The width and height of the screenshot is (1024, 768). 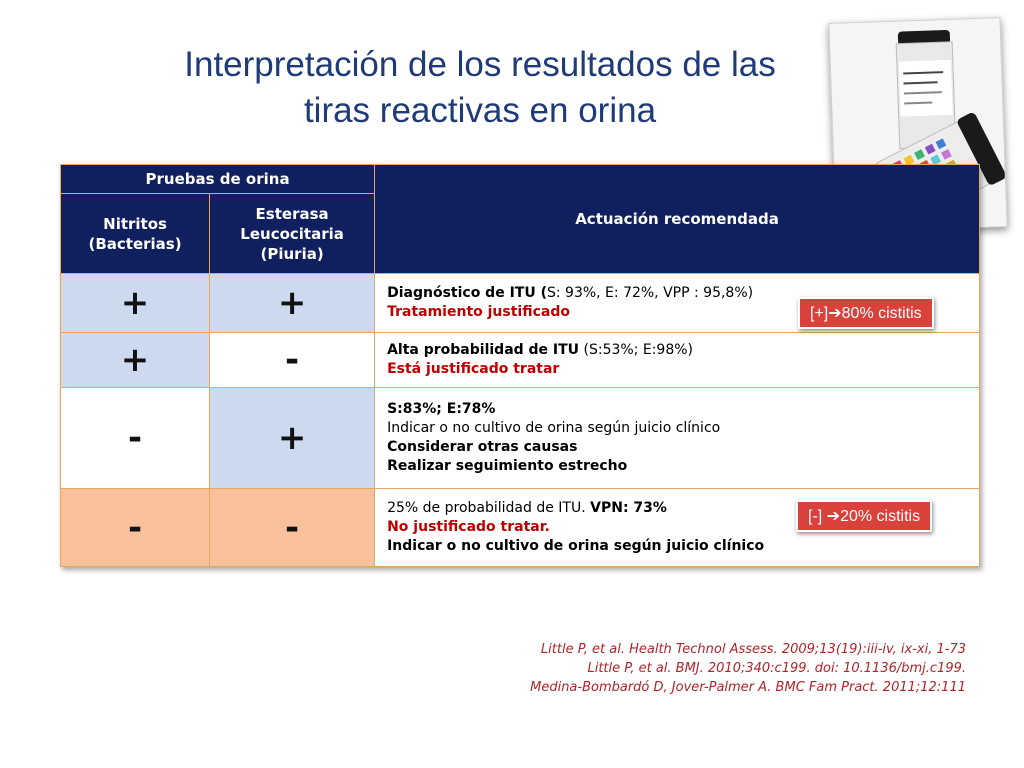 I want to click on negative-badge-label: [-], so click(x=817, y=516).